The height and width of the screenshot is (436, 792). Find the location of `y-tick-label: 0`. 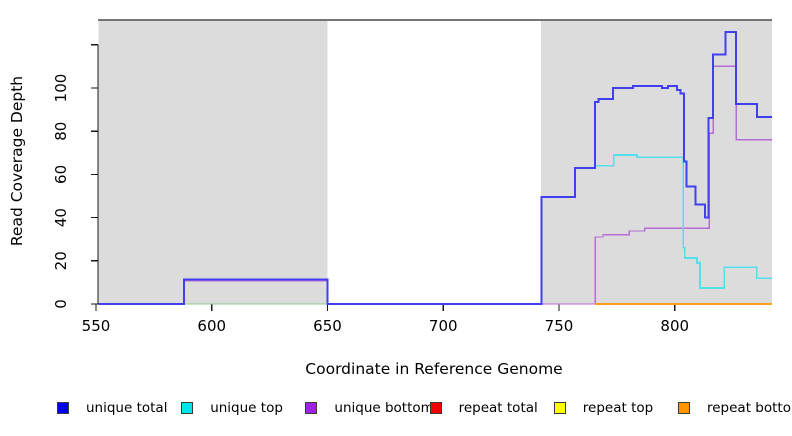

y-tick-label: 0 is located at coordinates (61, 304).